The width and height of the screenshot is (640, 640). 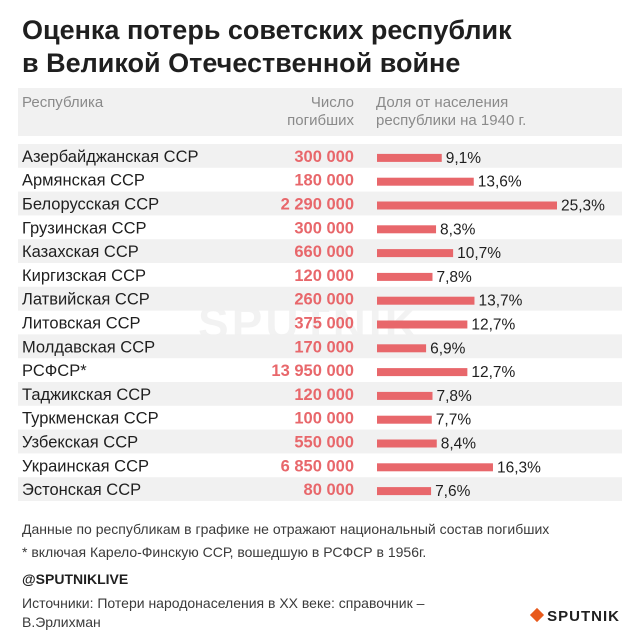 I want to click on column-header-deaths-line-1: Число, so click(x=332, y=102).